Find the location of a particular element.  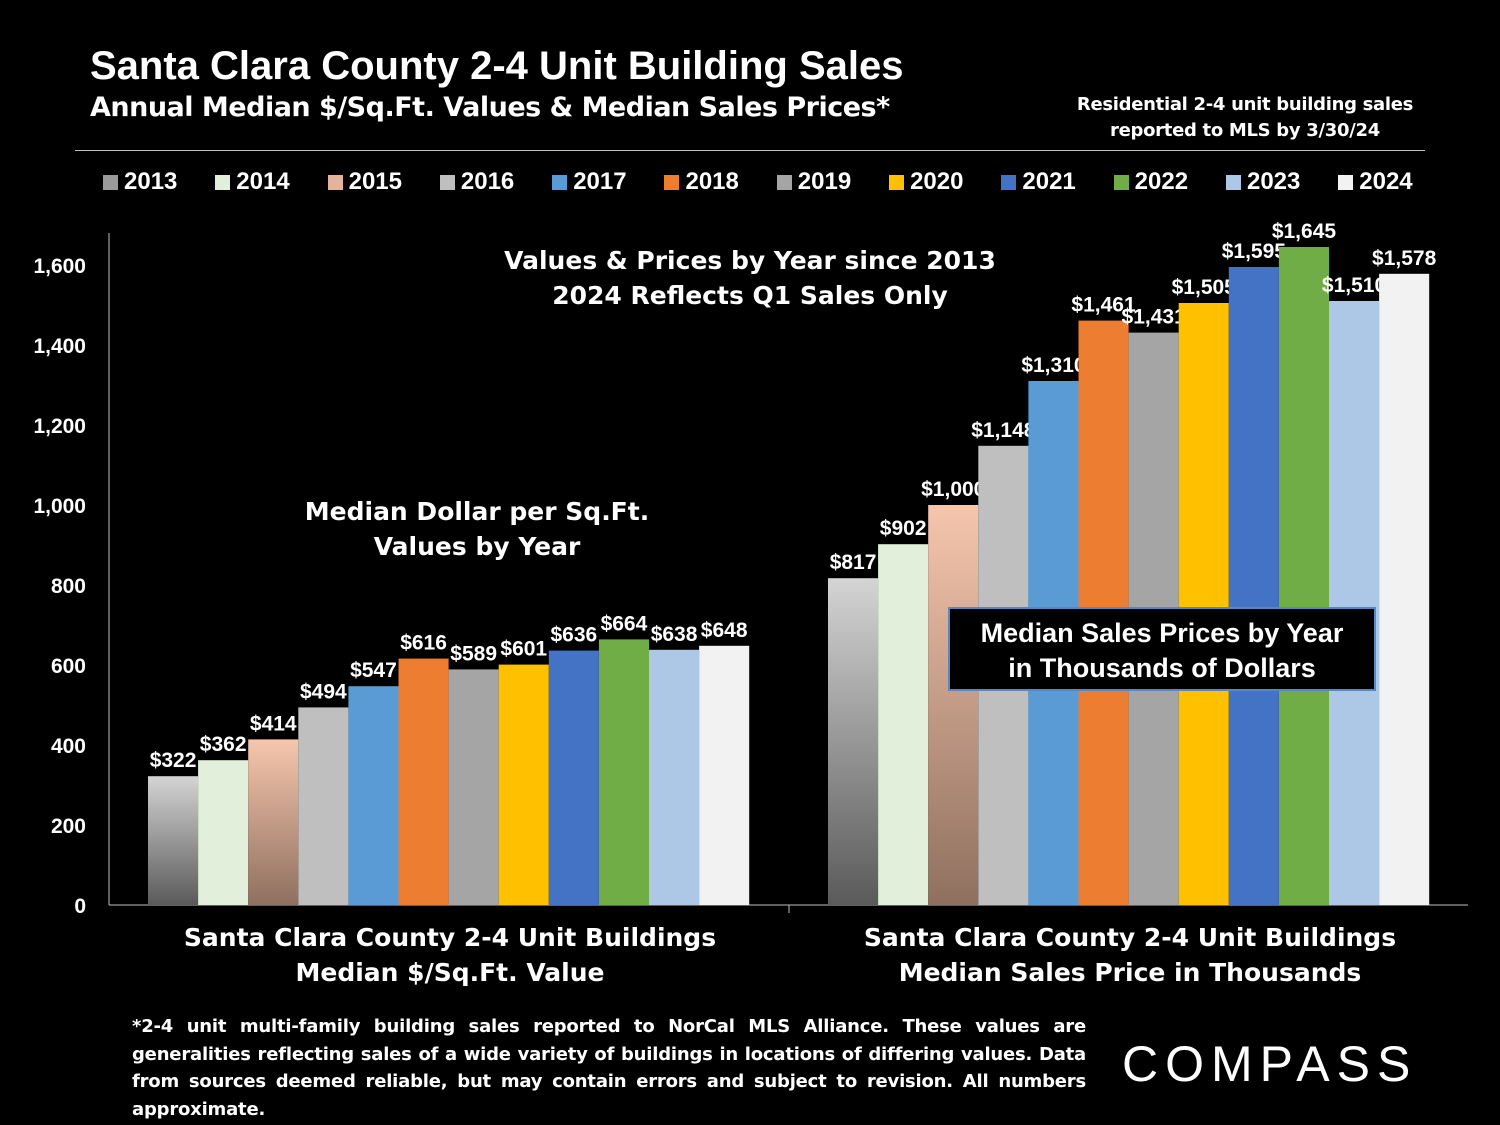

legend-swatch-2020 is located at coordinates (897, 182).